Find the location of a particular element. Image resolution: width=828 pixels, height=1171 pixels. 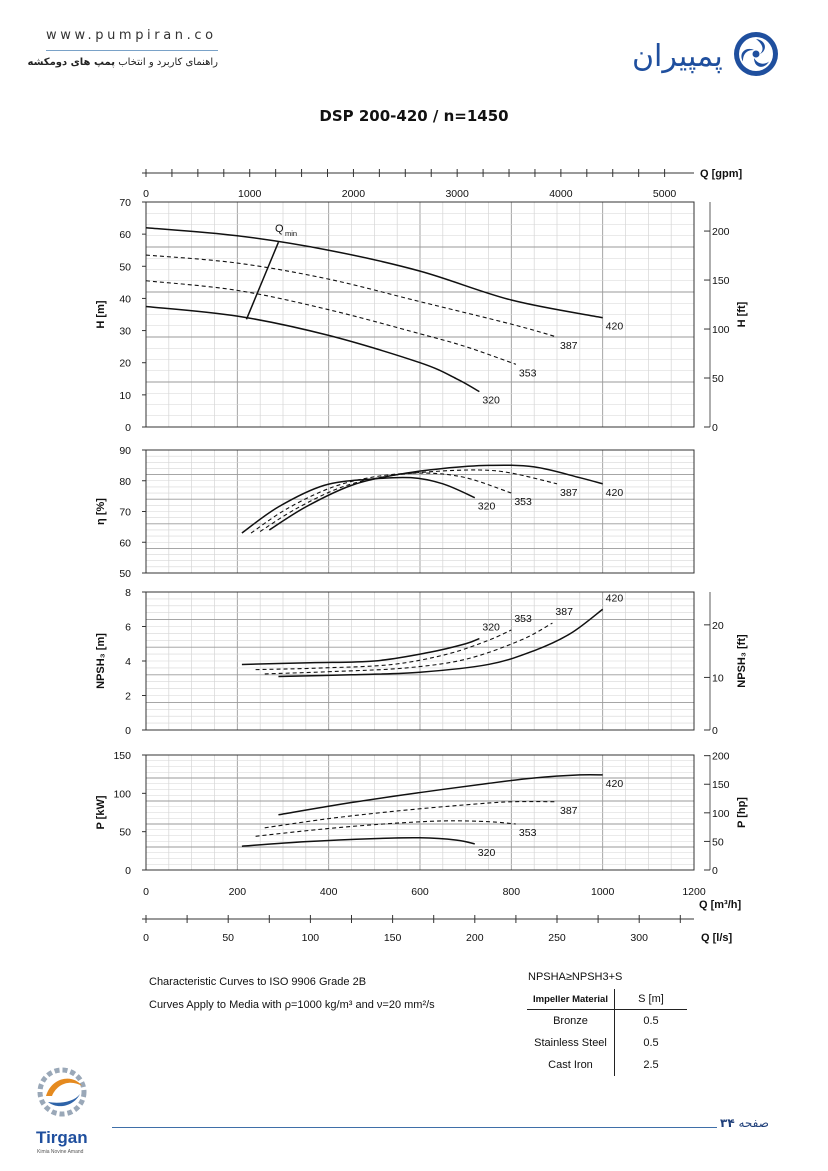

s-header: S [m] is located at coordinates (650, 999).